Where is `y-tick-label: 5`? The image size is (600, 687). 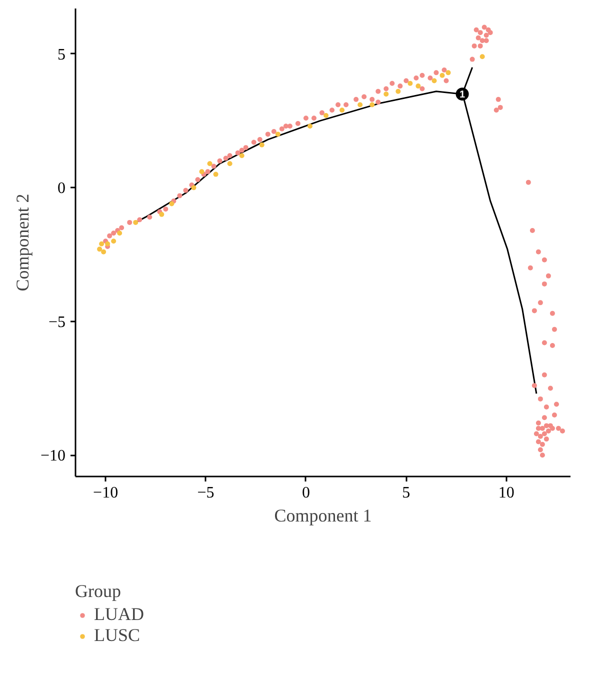
y-tick-label: 5 is located at coordinates (62, 55).